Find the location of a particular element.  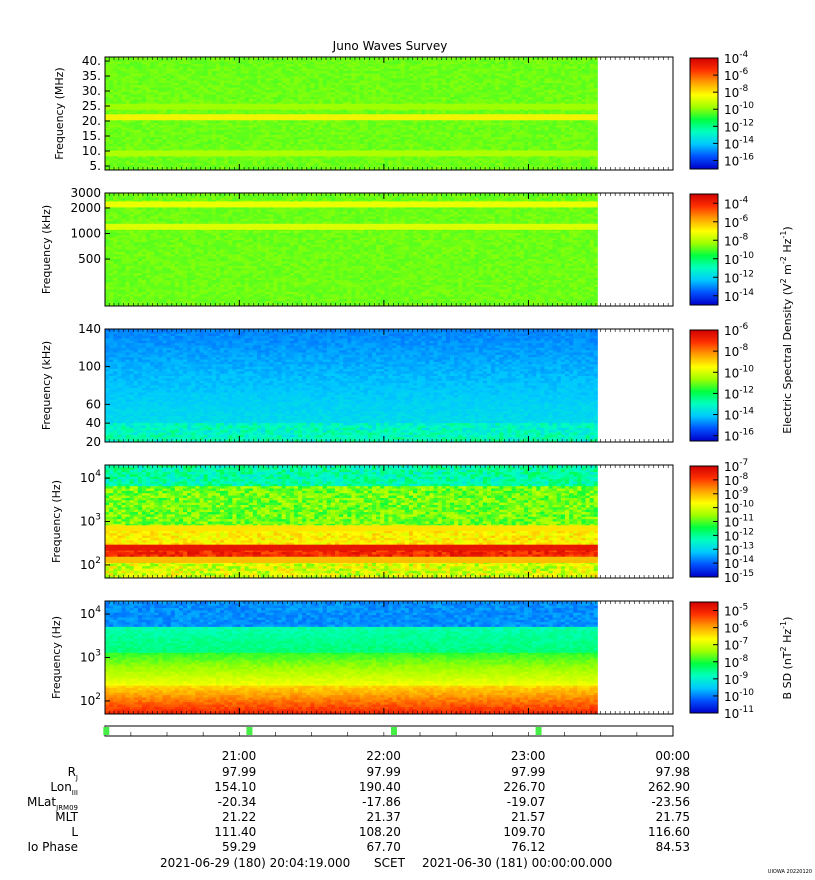

colorbar-tick-label: 10⁻¹⁵ is located at coordinates (739, 577).